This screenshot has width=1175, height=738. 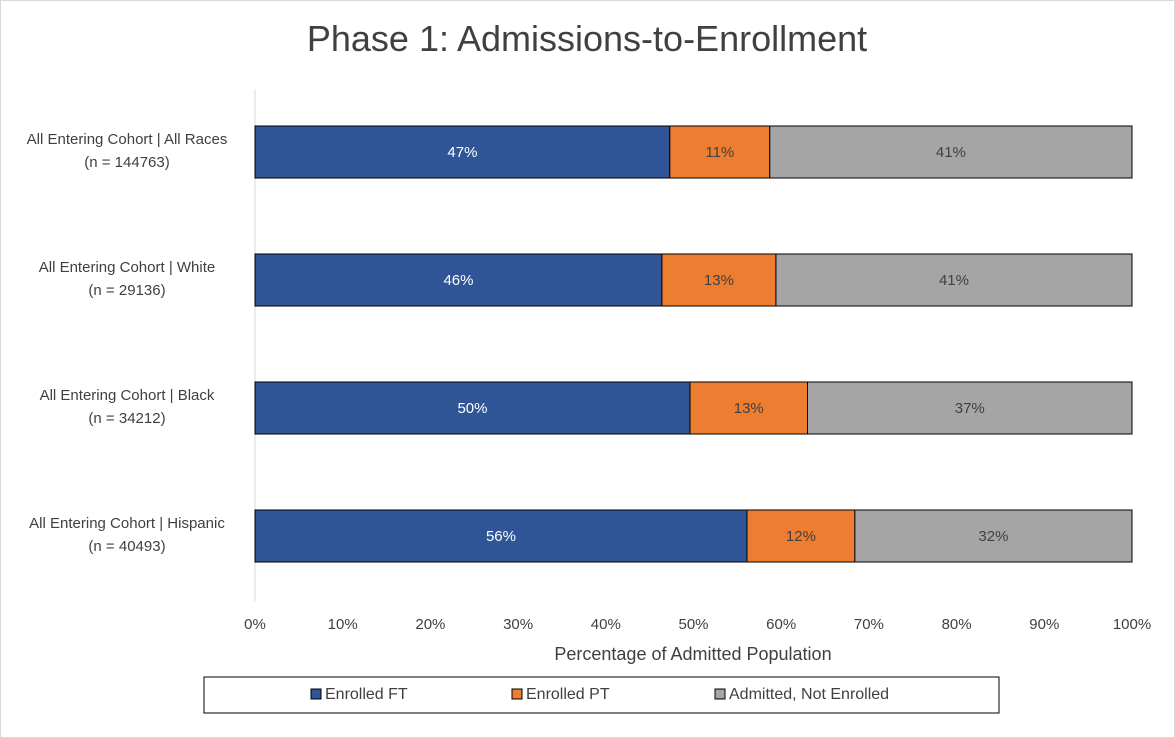 What do you see at coordinates (126, 162) in the screenshot?
I see `category-n-label: (n = 144763)` at bounding box center [126, 162].